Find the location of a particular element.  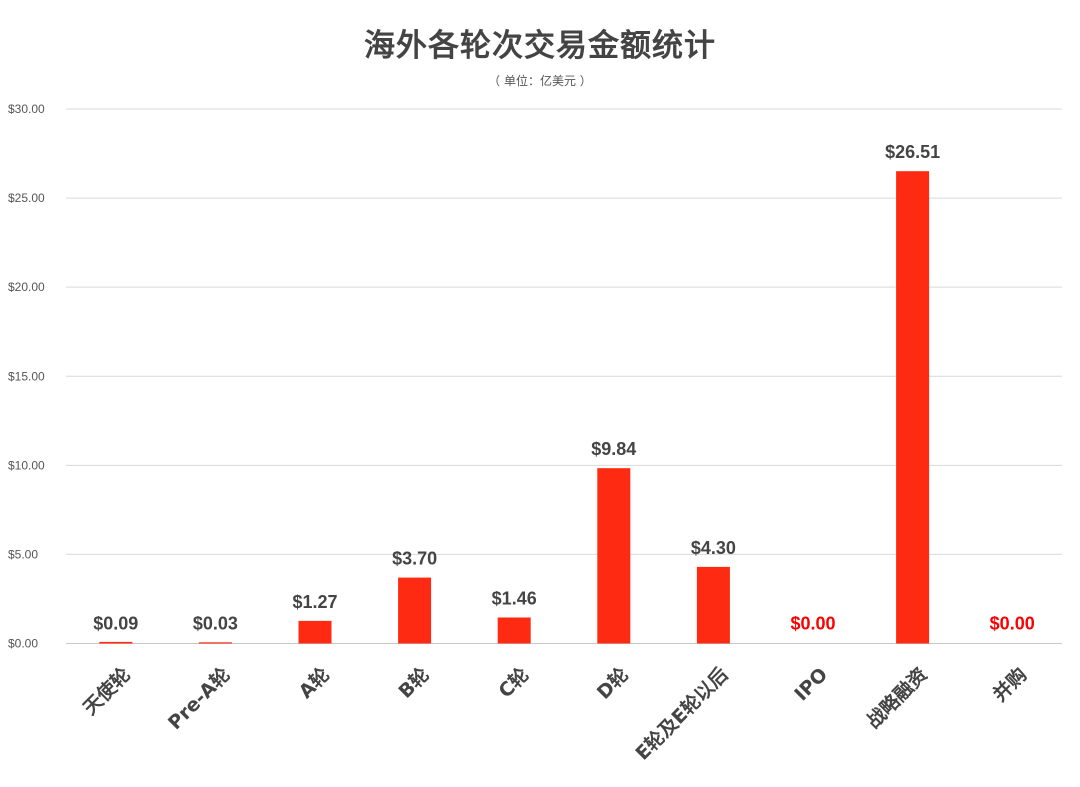

data-label: $4.30 is located at coordinates (713, 548).